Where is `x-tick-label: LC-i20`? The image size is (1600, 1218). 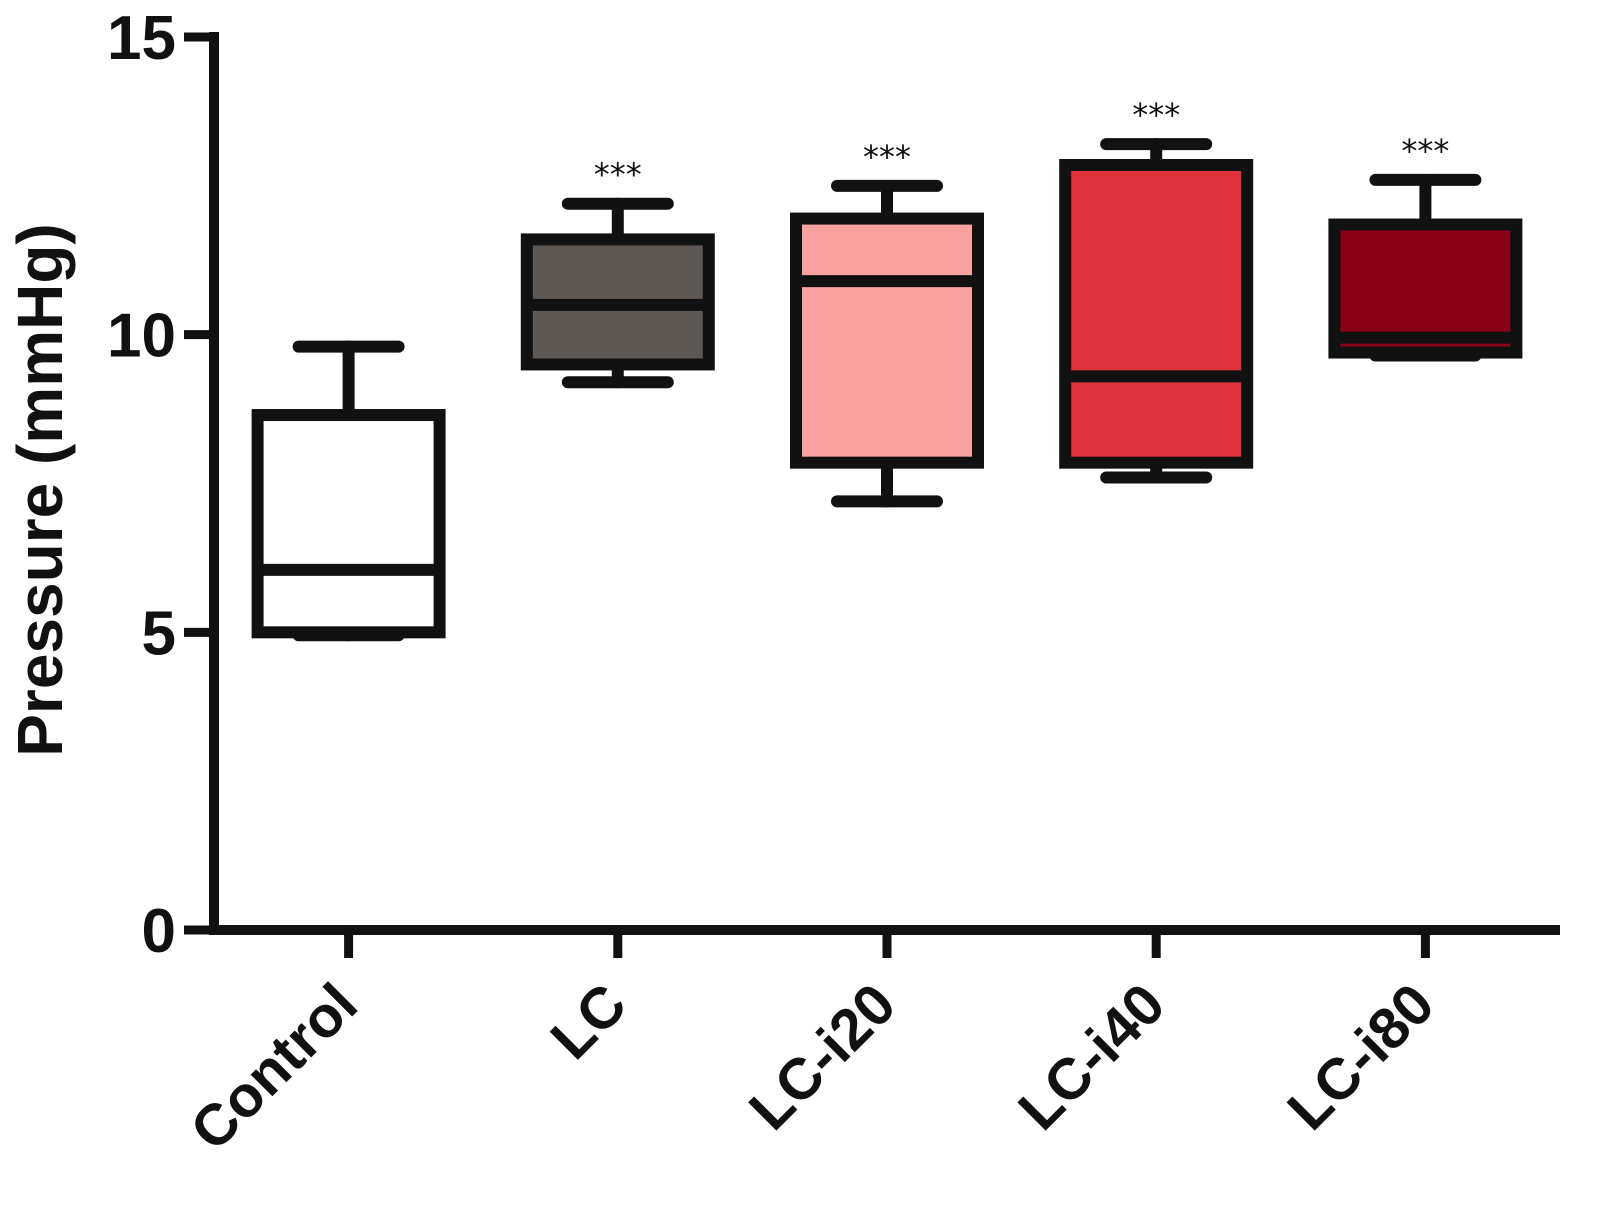 x-tick-label: LC-i20 is located at coordinates (822, 1056).